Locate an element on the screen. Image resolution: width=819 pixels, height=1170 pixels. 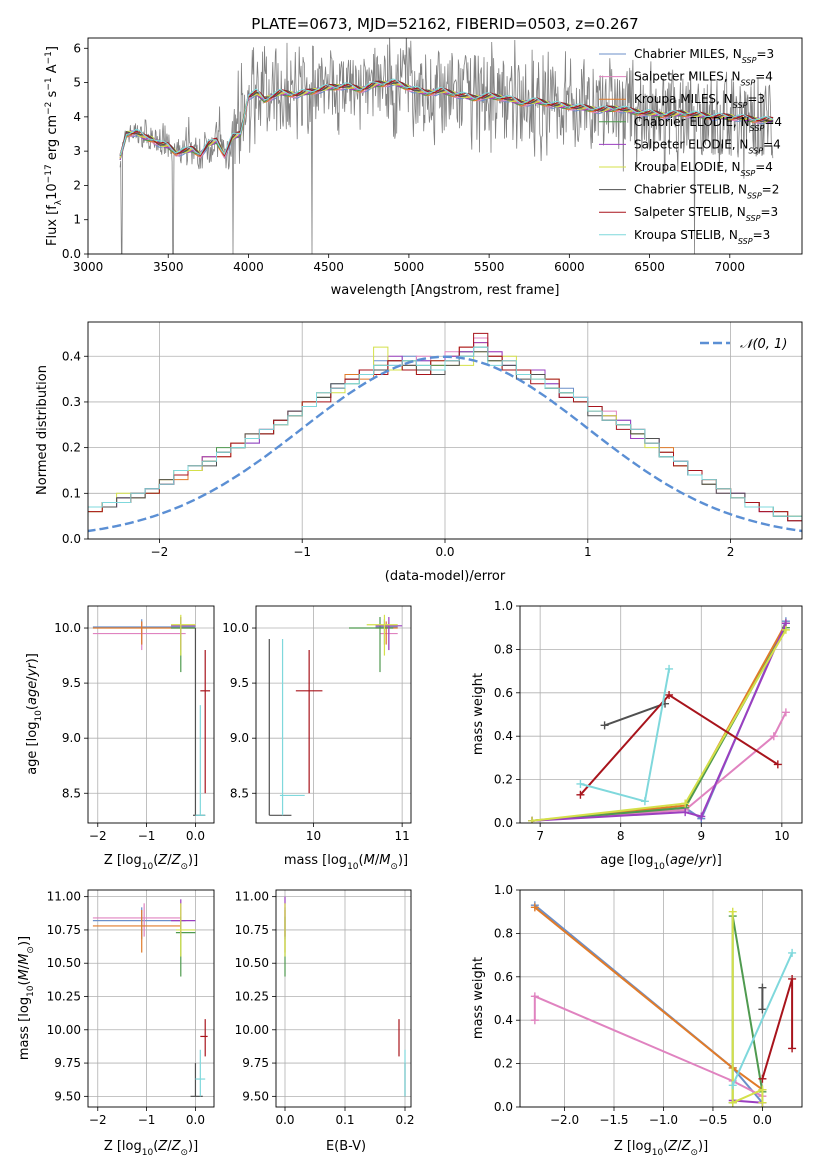
x-axis-label-part: ⊙ is located at coordinates (394, 867).